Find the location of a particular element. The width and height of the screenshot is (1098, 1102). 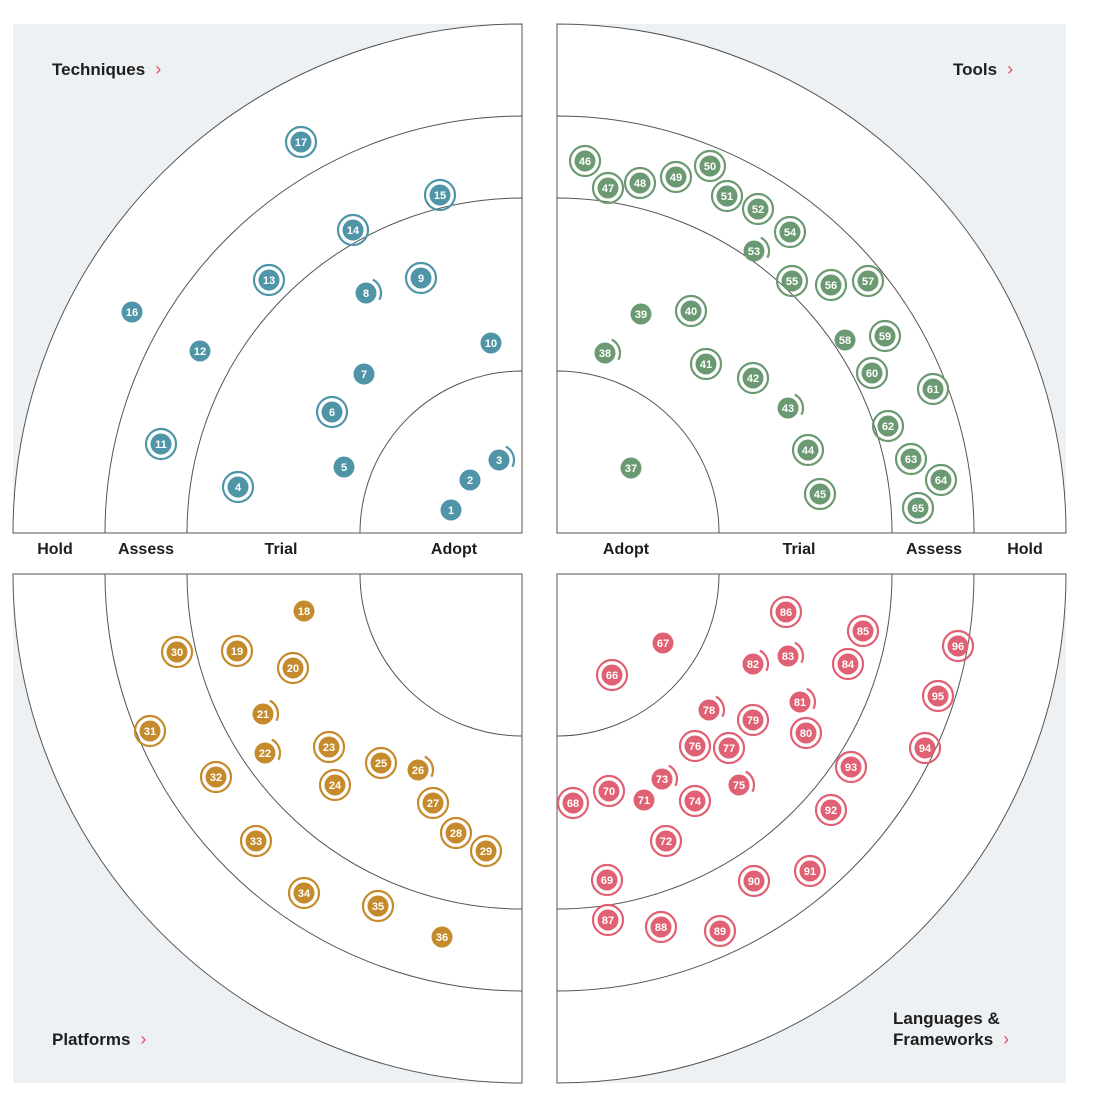

blip-7: 7 is located at coordinates (364, 374).